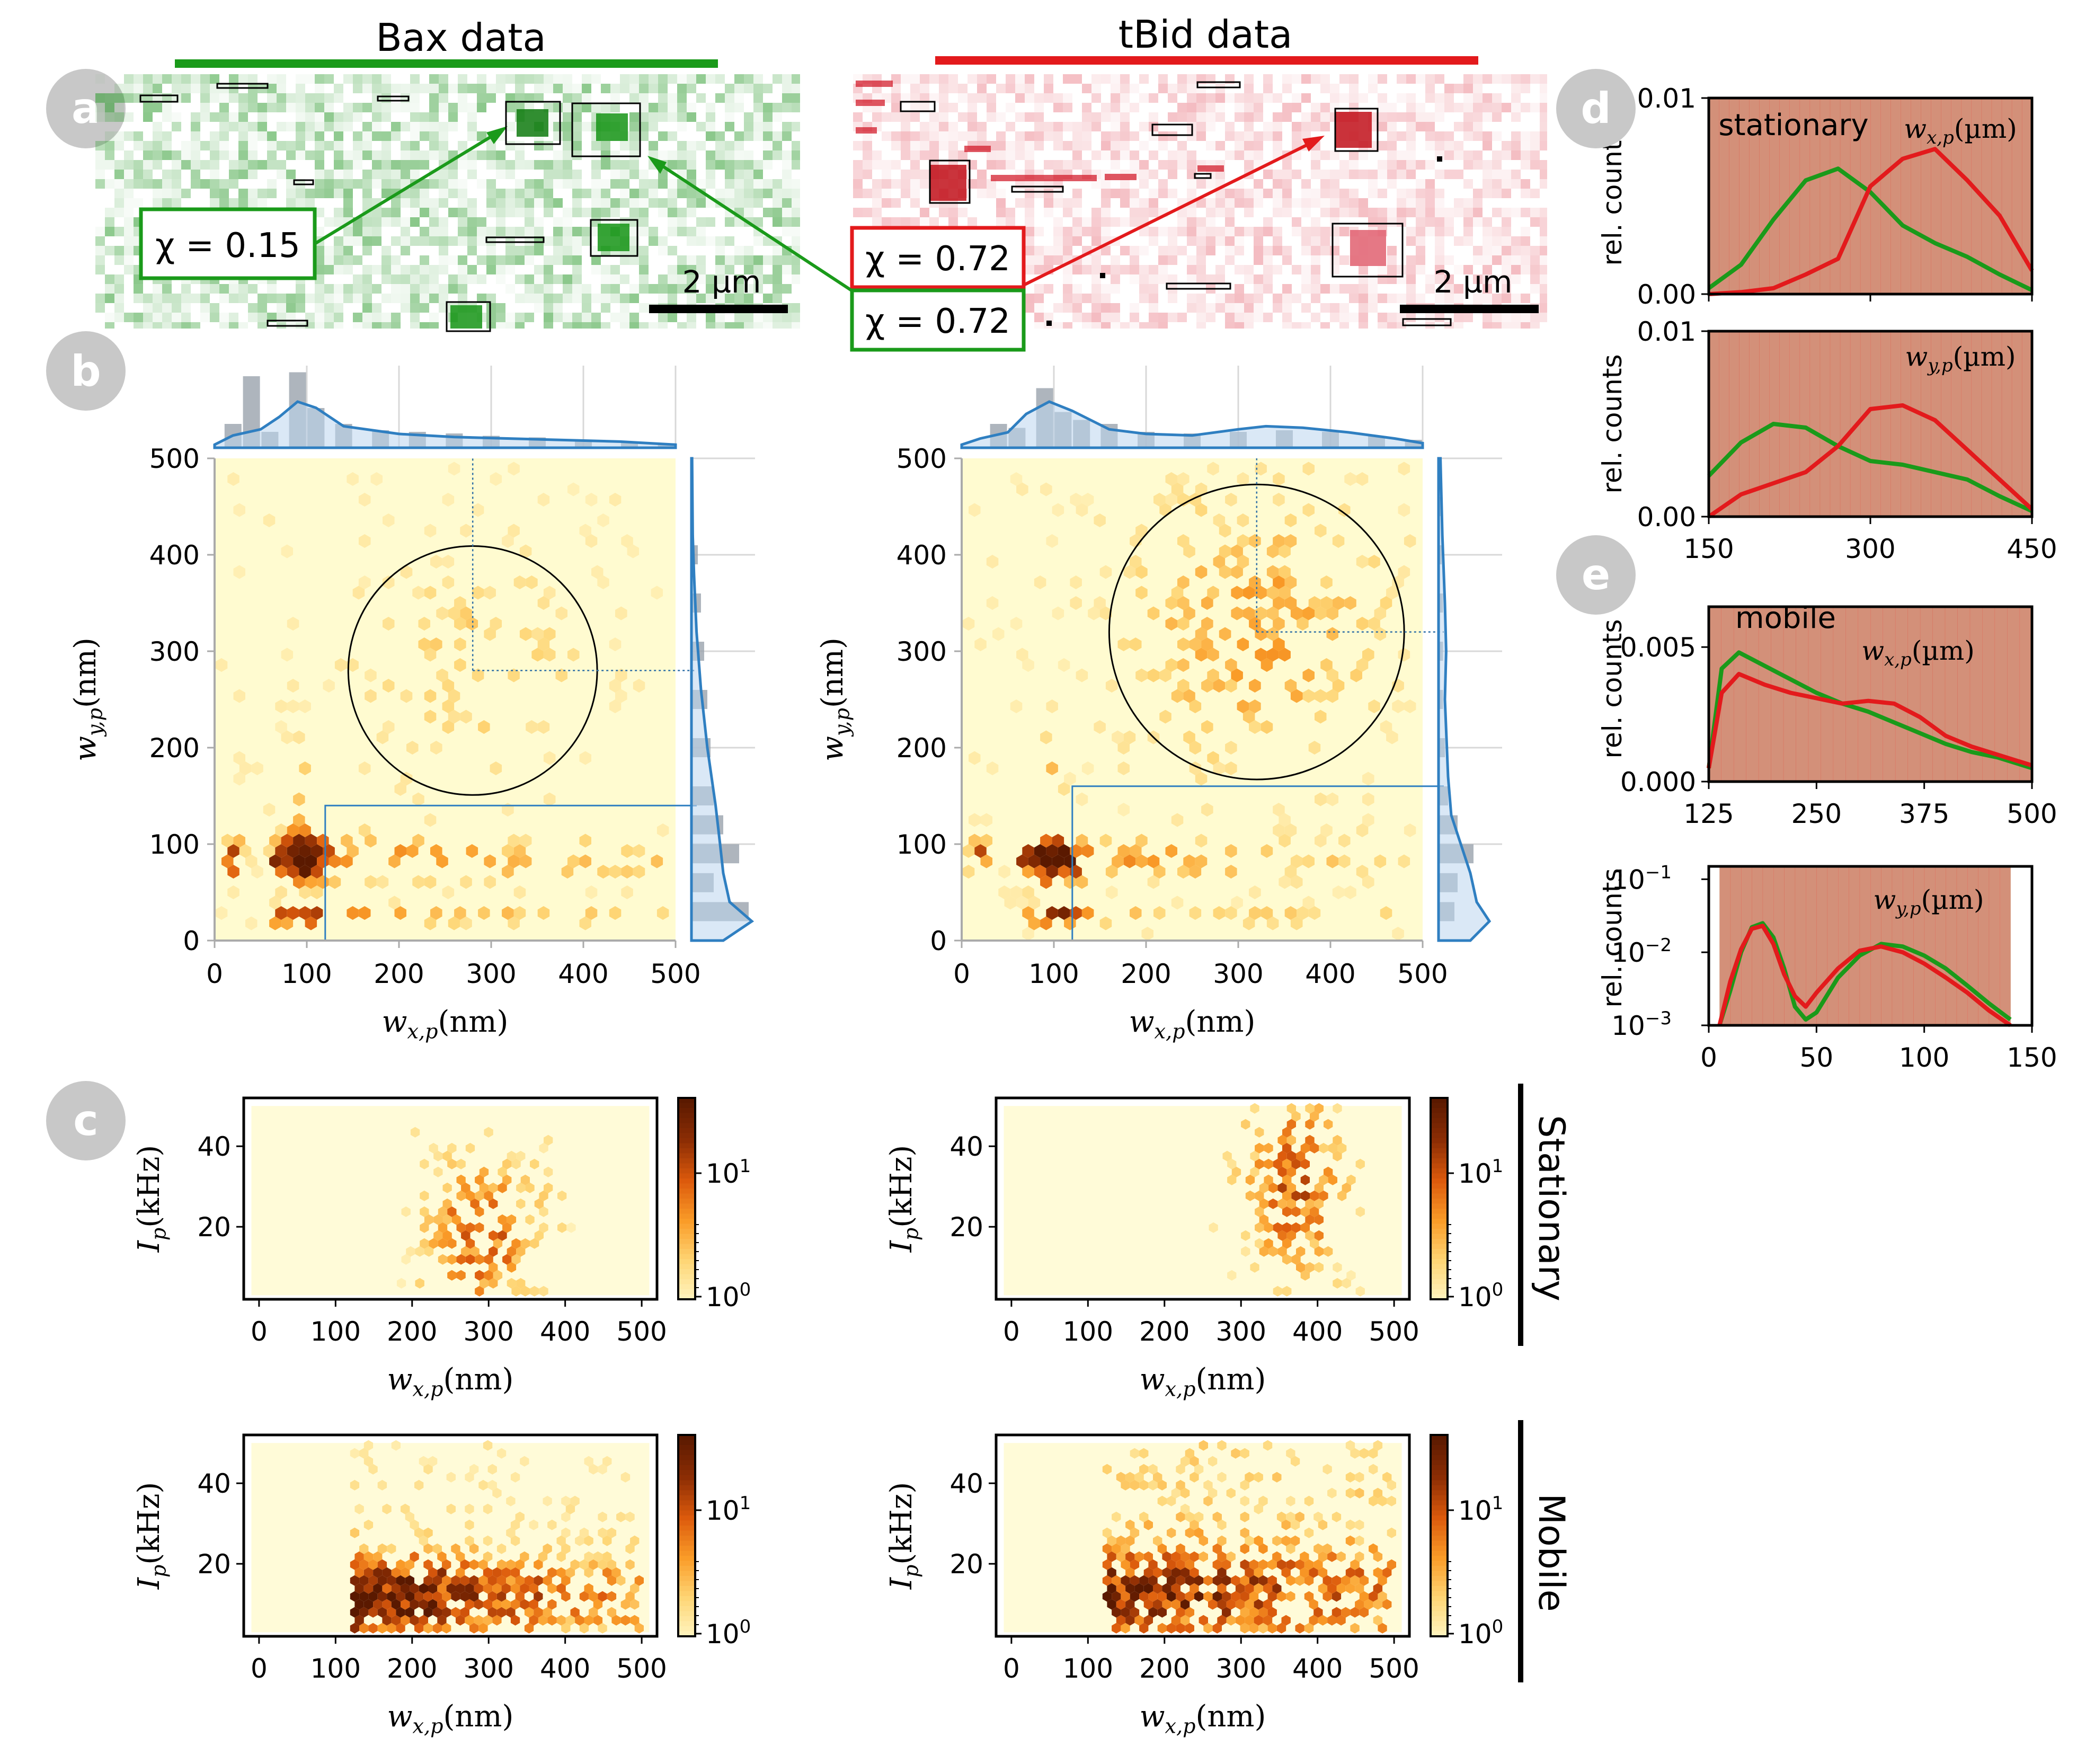  What do you see at coordinates (1480, 1633) in the screenshot?
I see `colorbar-tick-label: 100` at bounding box center [1480, 1633].